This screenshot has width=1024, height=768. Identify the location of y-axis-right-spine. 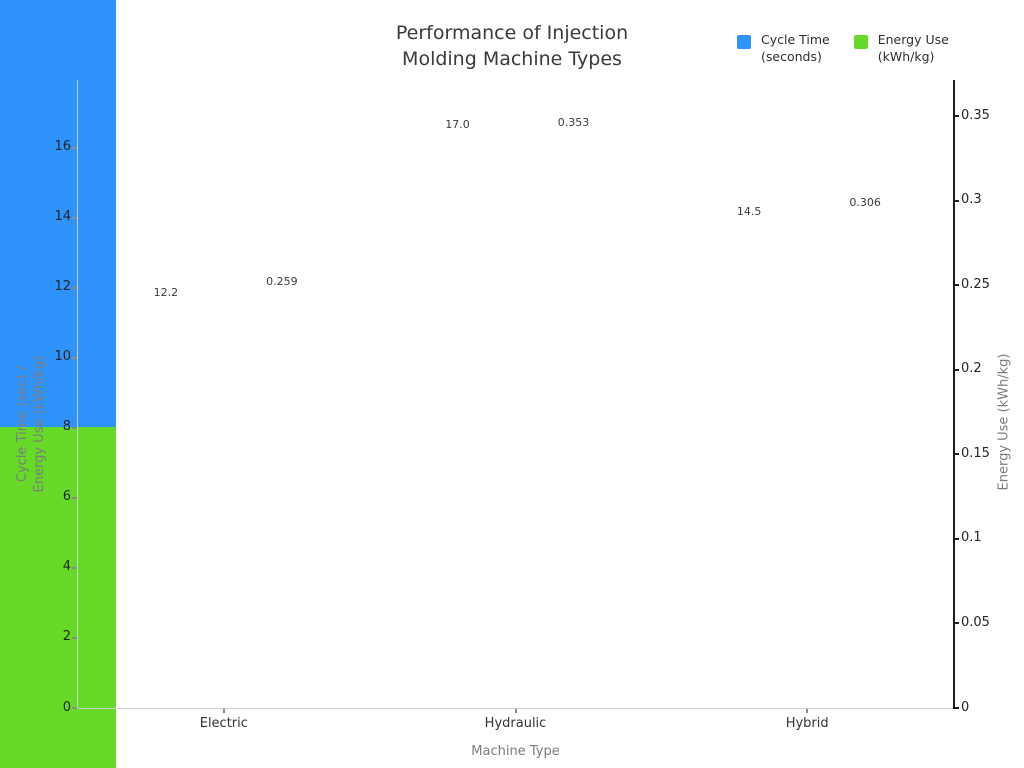
(954, 394).